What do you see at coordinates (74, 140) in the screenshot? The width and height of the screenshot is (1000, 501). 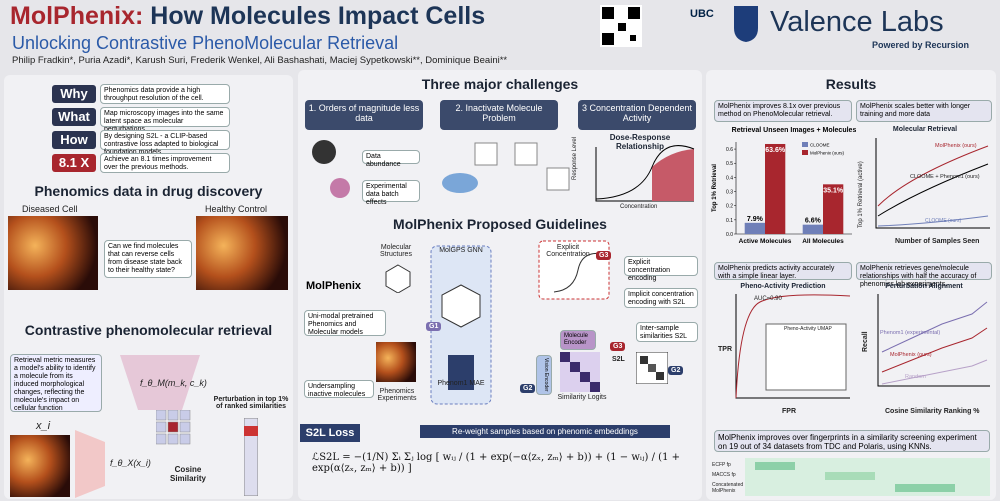 I see `why-tag: How` at bounding box center [74, 140].